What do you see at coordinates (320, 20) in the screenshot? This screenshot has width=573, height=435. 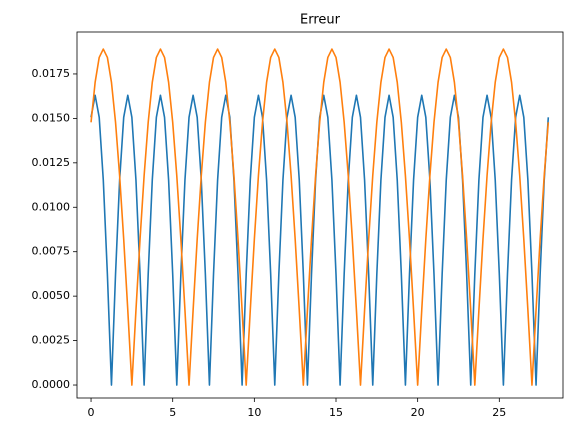 I see `chart-title: Erreur` at bounding box center [320, 20].